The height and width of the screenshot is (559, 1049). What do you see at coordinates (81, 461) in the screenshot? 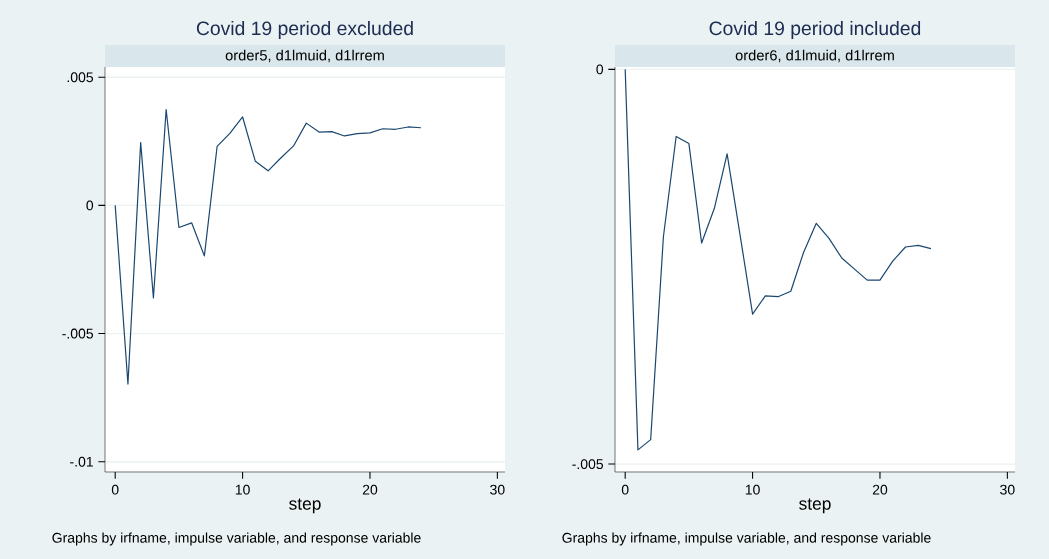
I see `y-tick-label: -.01` at bounding box center [81, 461].